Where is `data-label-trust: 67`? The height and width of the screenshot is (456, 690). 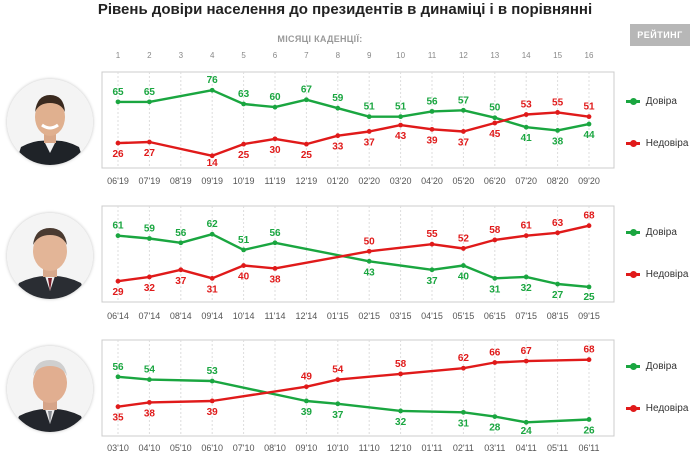 data-label-trust: 67 is located at coordinates (307, 90).